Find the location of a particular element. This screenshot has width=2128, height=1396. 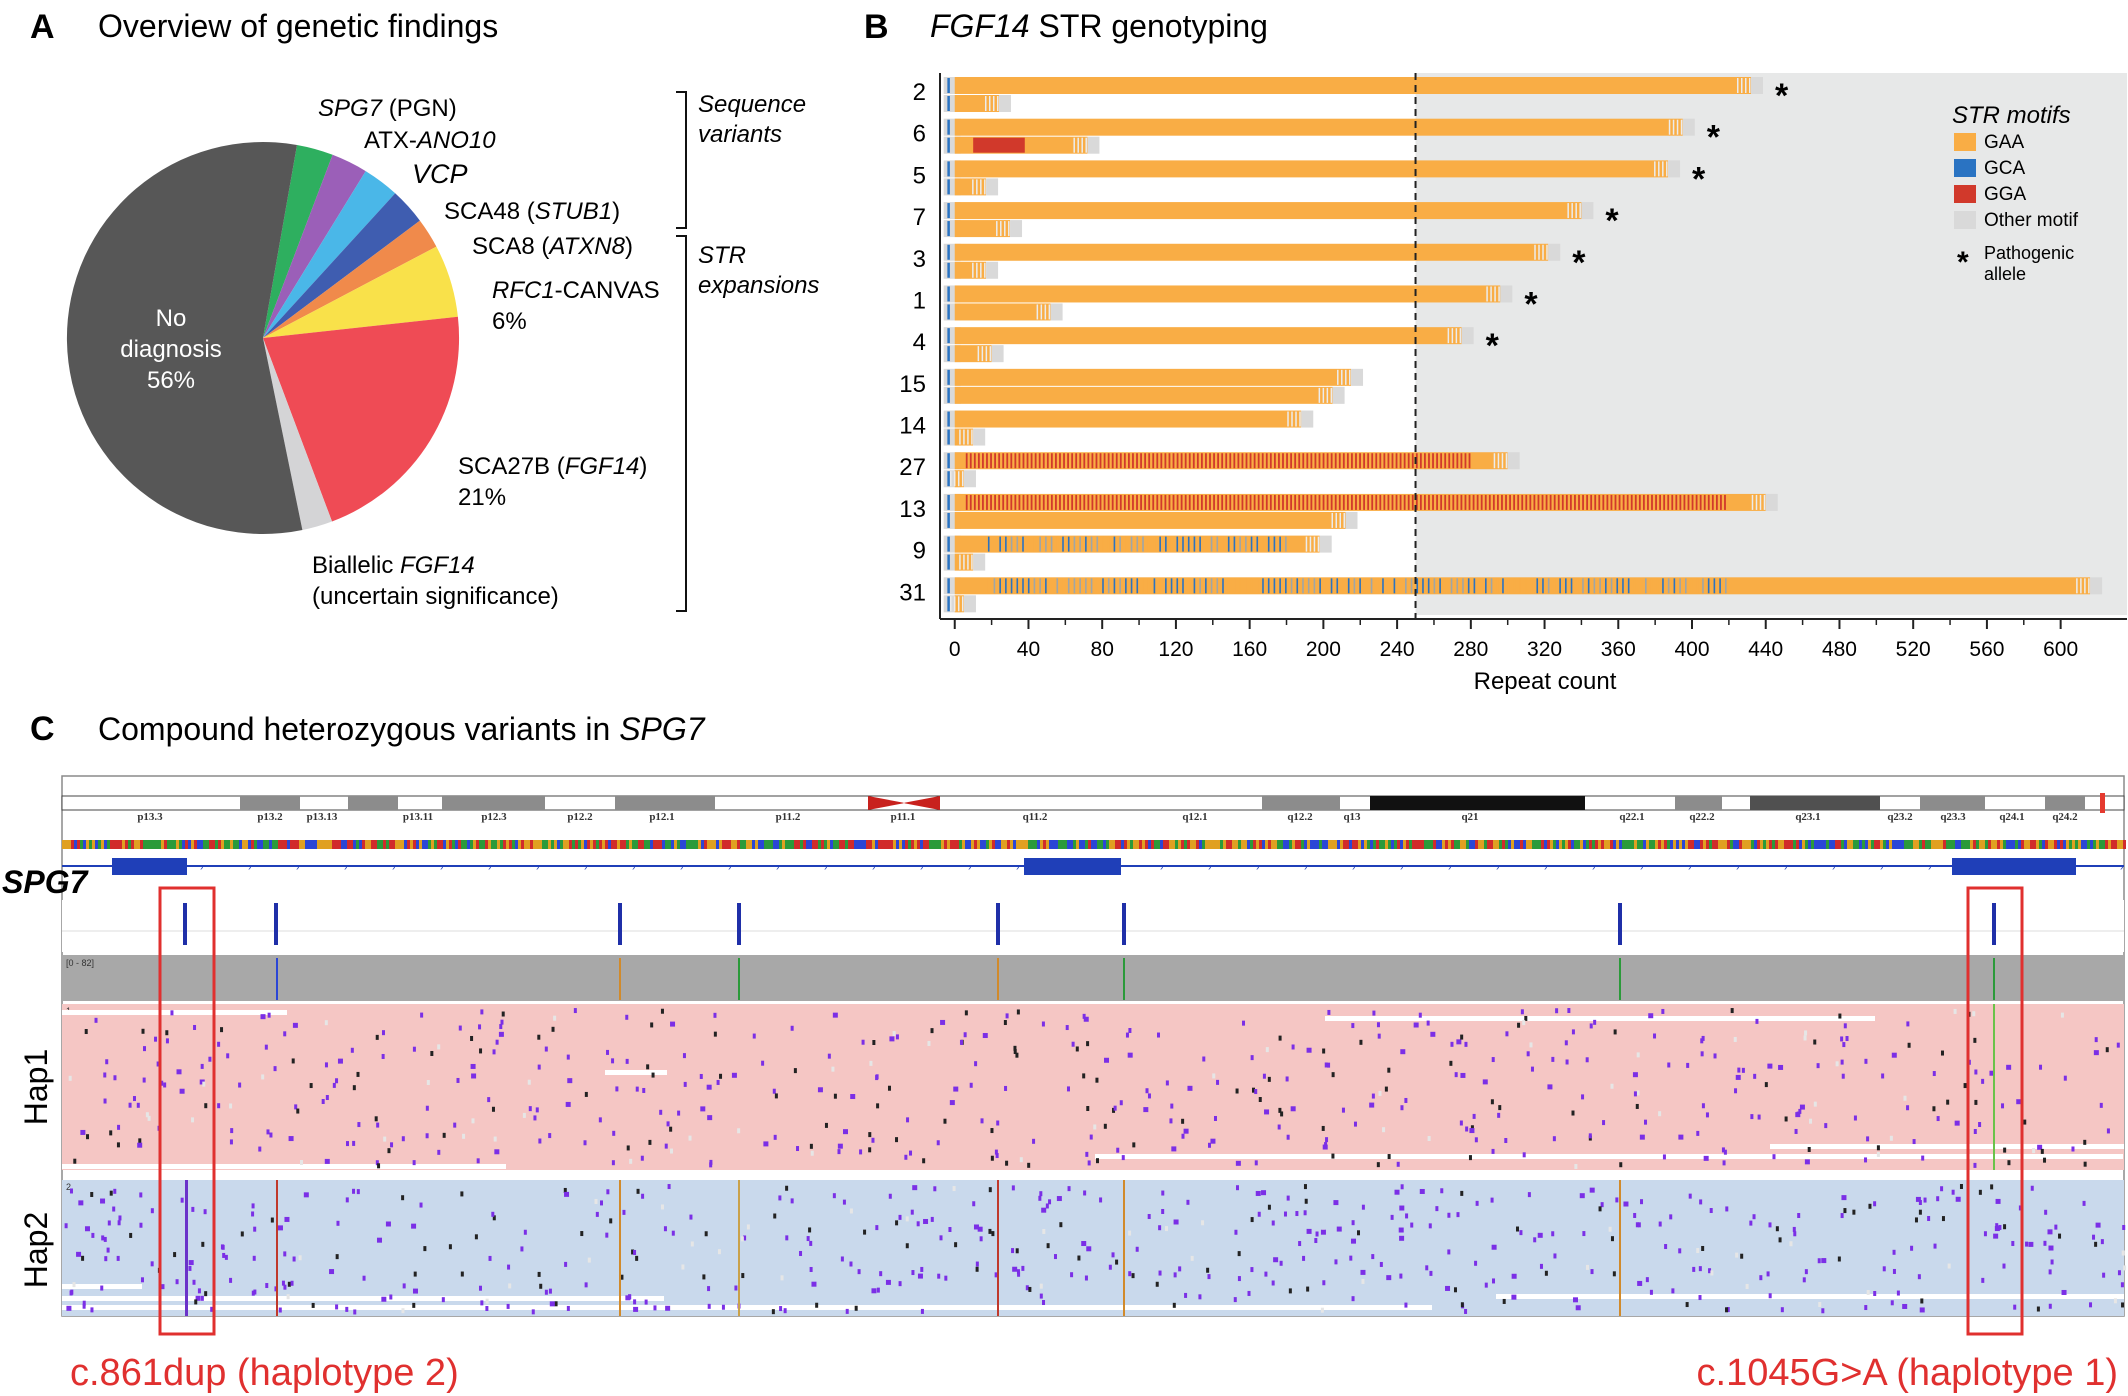

panel-b-letter: B is located at coordinates (876, 27).